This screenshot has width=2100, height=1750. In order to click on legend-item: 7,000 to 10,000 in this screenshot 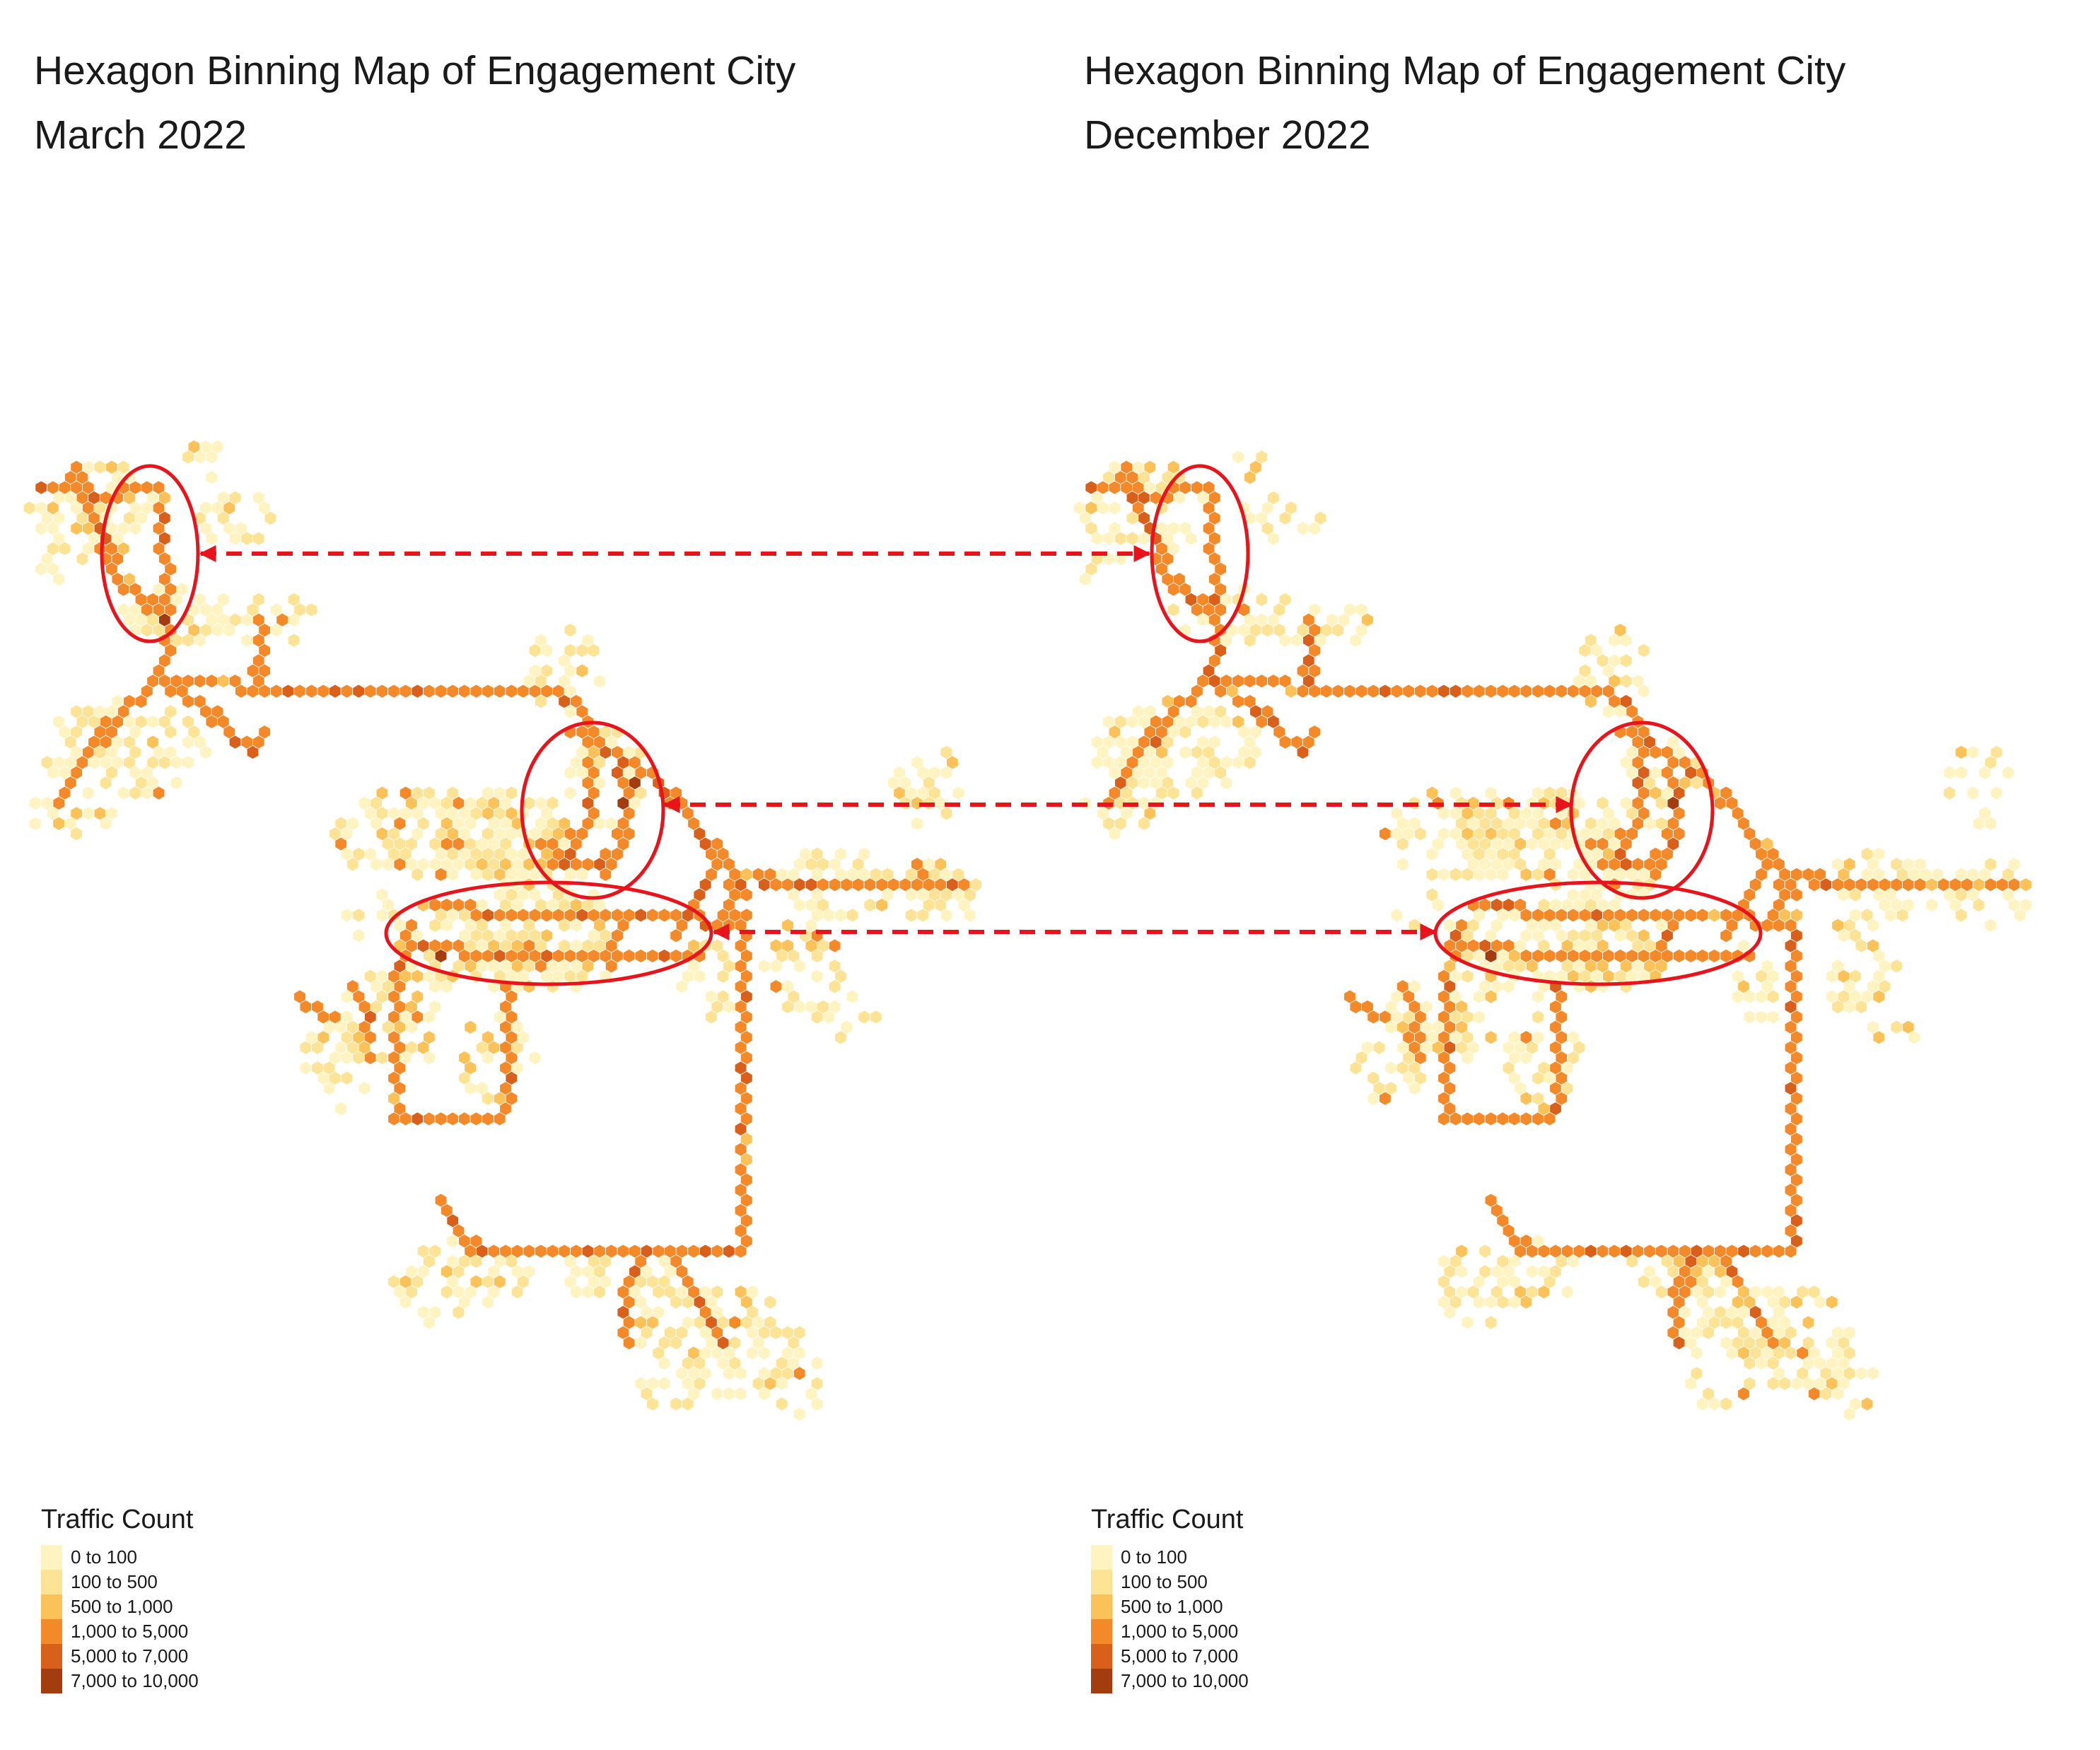, I will do `click(1170, 1681)`.